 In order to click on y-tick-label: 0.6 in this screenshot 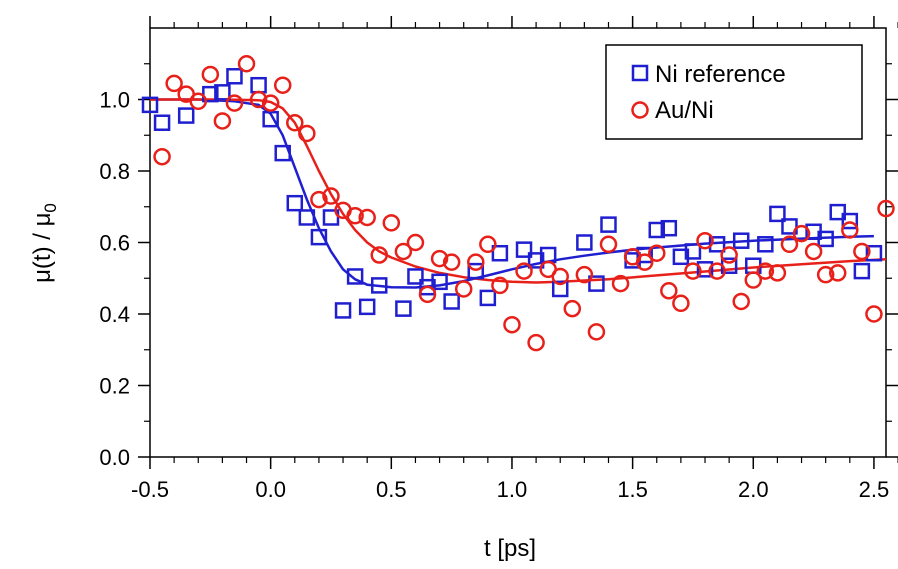, I will do `click(114, 243)`.